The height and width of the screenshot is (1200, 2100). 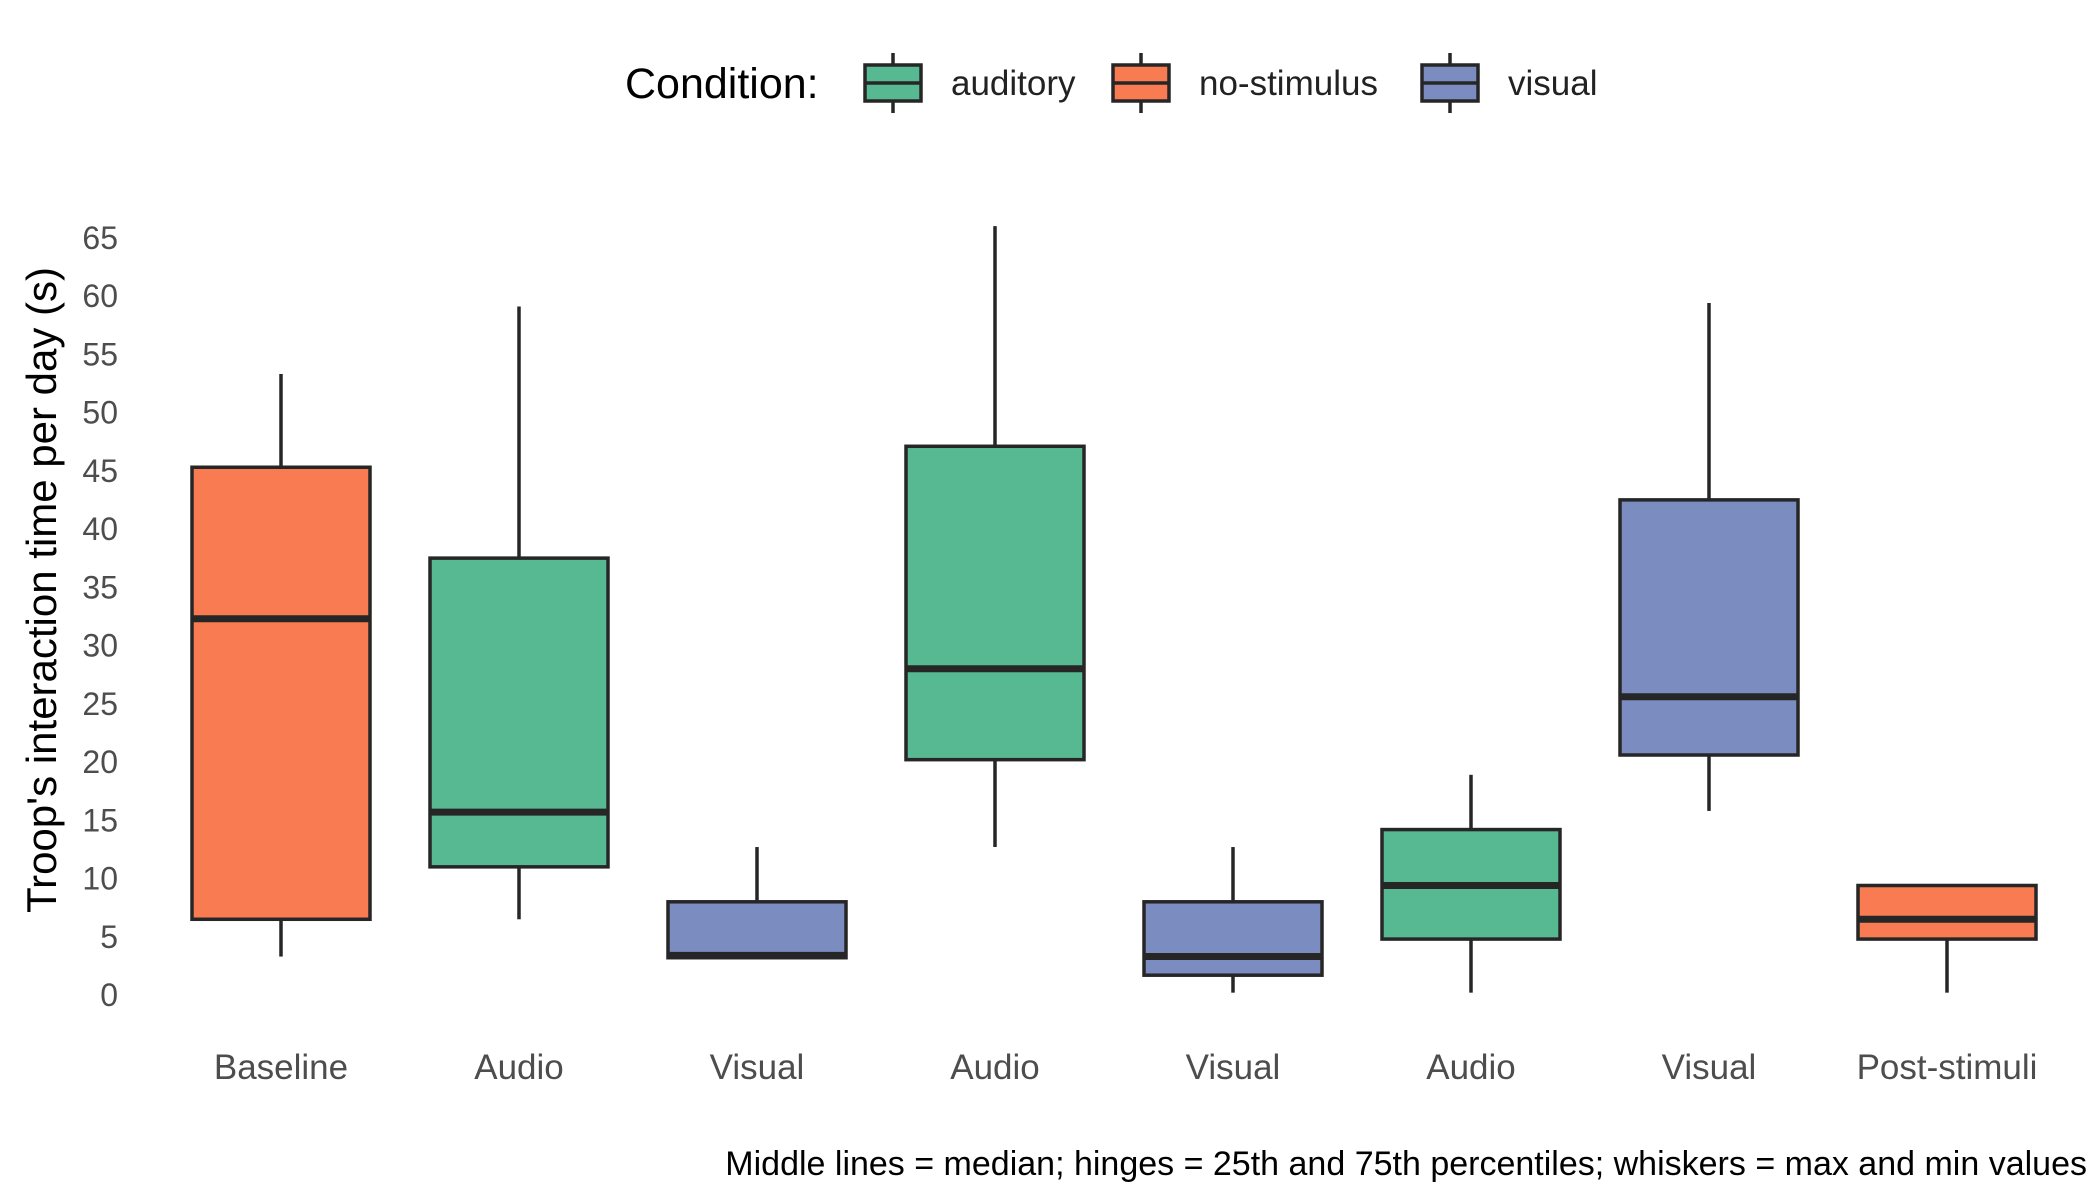 I want to click on y-tick-label: 30, so click(x=100, y=646).